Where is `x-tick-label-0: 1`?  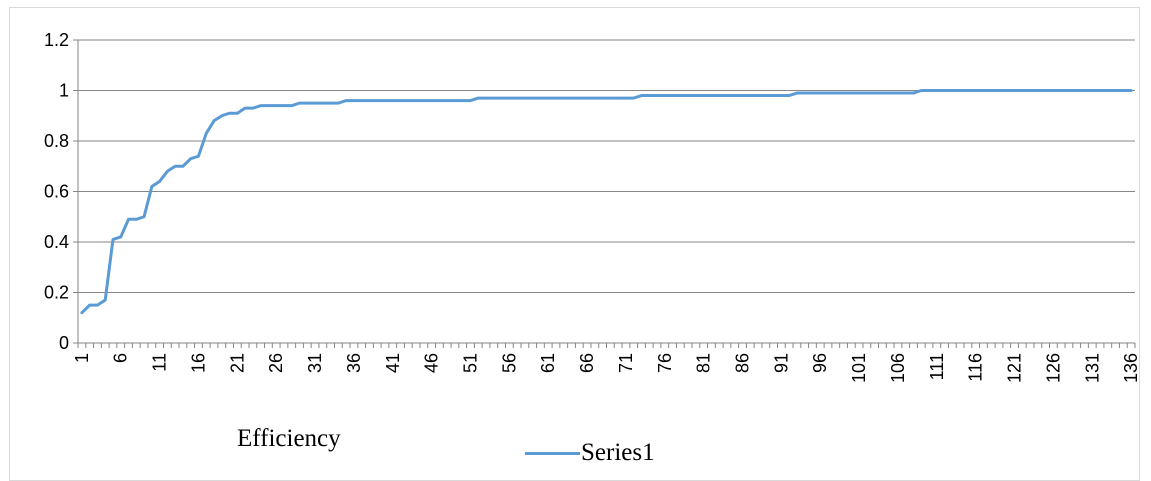
x-tick-label-0: 1 is located at coordinates (82, 358).